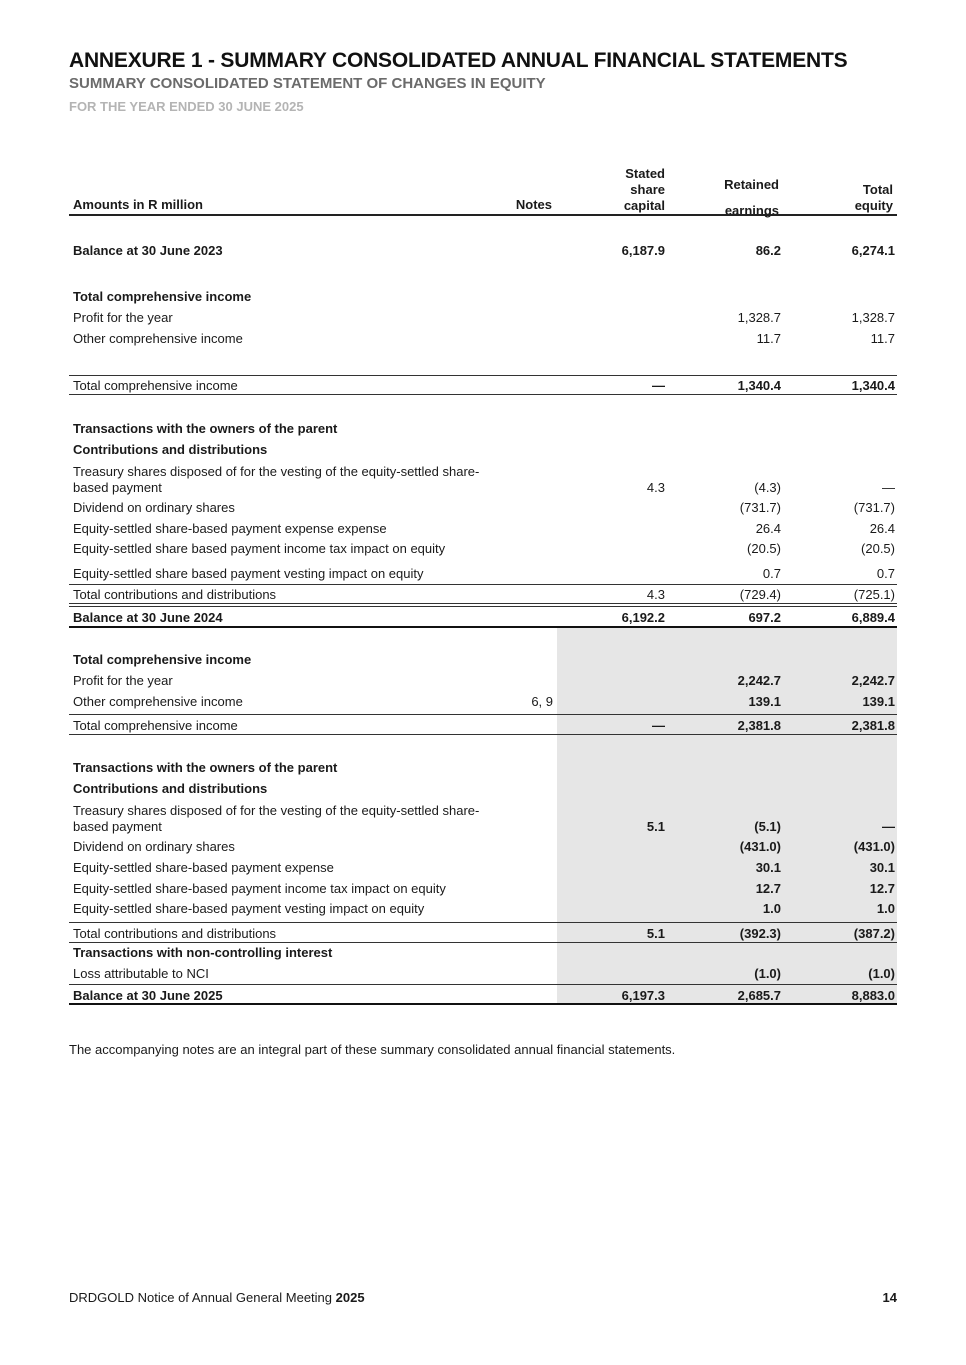 Image resolution: width=966 pixels, height=1365 pixels. I want to click on header-stated-capital: Stated share capital, so click(644, 190).